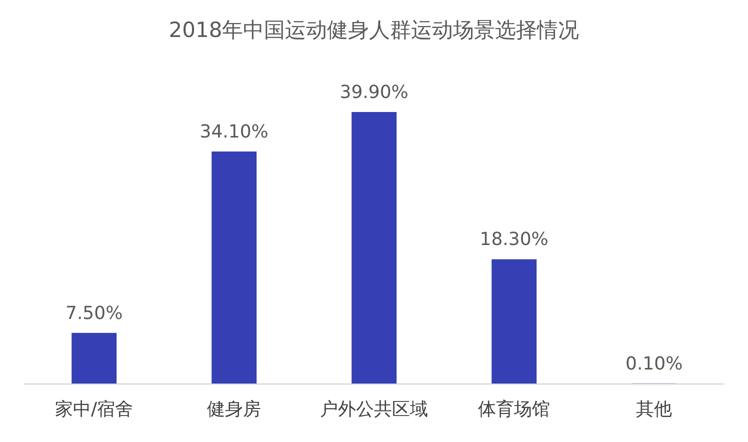 This screenshot has width=748, height=442. Describe the element at coordinates (374, 30) in the screenshot. I see `chart-title: 2018年中国运动健身人群运动场景选择情况` at that location.